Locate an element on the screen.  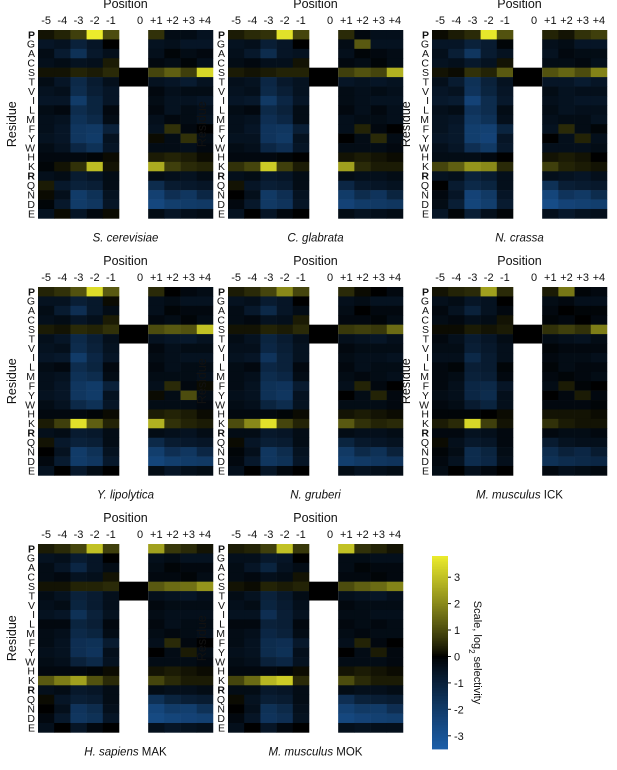
residue-label: A is located at coordinates (425, 311).